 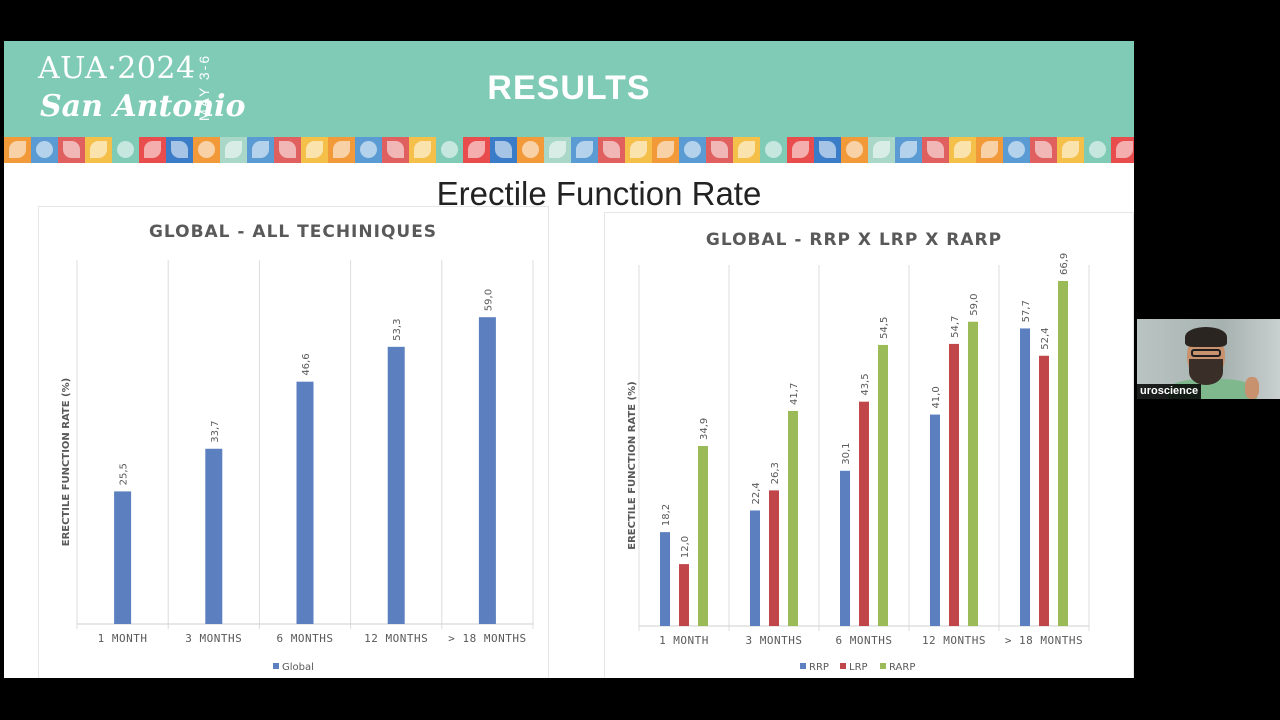 What do you see at coordinates (1044, 640) in the screenshot?
I see `x-tick-label: > 18 MONTHS` at bounding box center [1044, 640].